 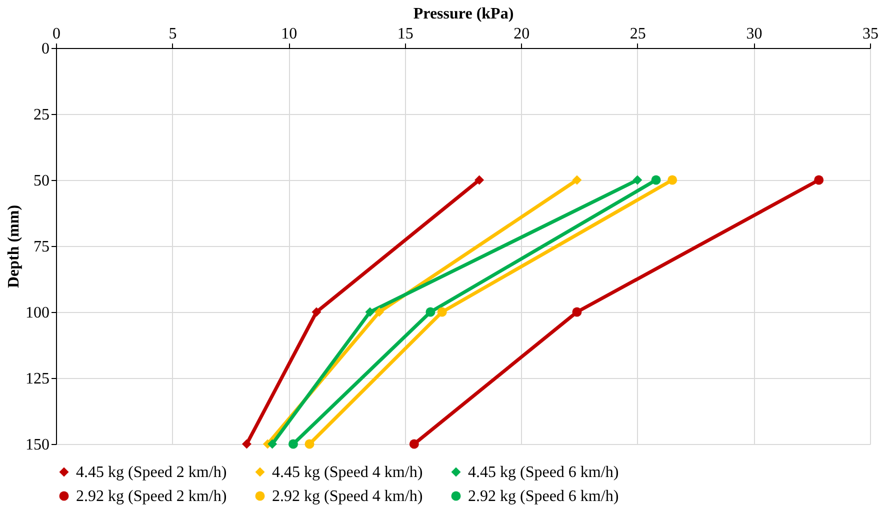 I want to click on x-tick-label: 0, so click(x=56, y=34).